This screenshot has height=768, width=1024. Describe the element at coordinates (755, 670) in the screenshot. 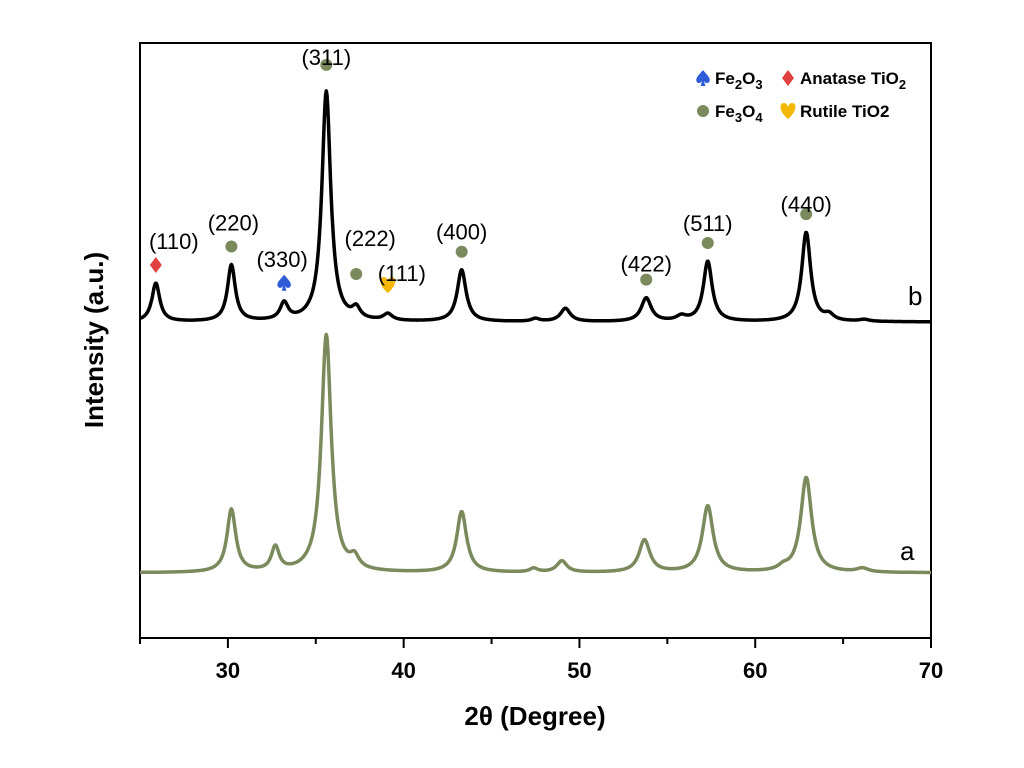

I see `x-tick-label: 60` at that location.